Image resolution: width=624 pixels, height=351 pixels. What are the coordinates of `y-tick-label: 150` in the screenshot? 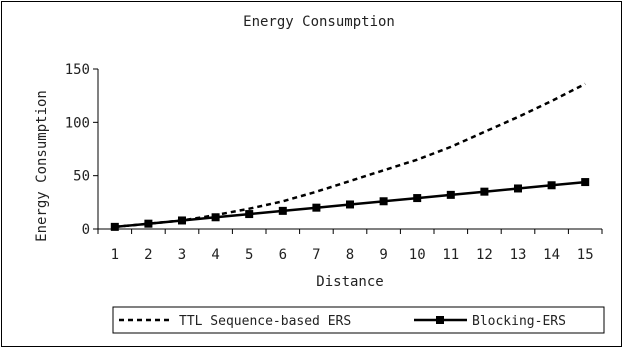 It's located at (77, 70).